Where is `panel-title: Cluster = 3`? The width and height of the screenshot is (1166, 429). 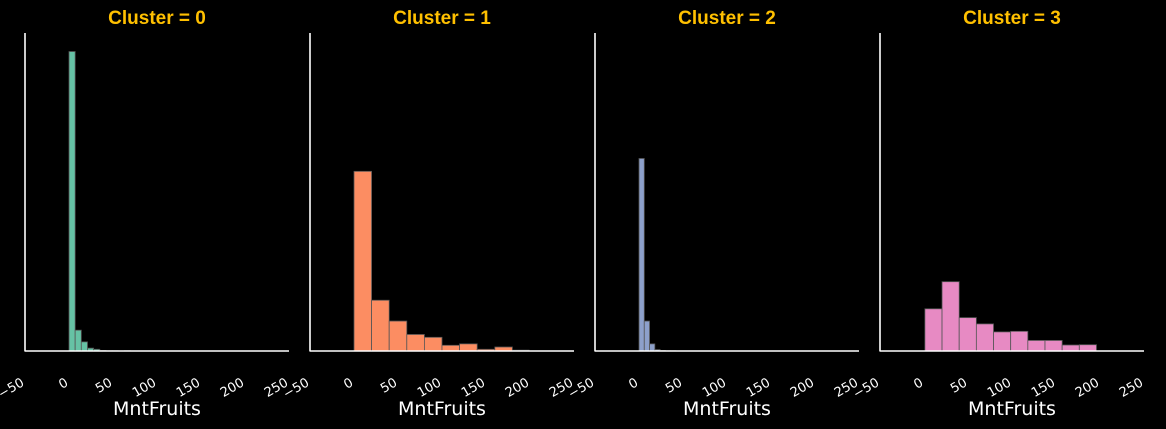 panel-title: Cluster = 3 is located at coordinates (1012, 18).